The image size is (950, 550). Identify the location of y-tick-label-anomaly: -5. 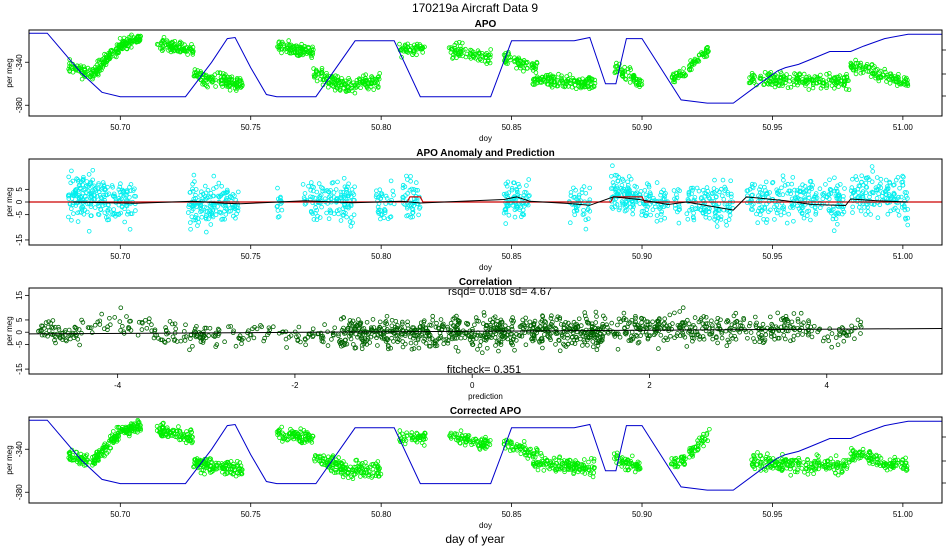
(19, 215).